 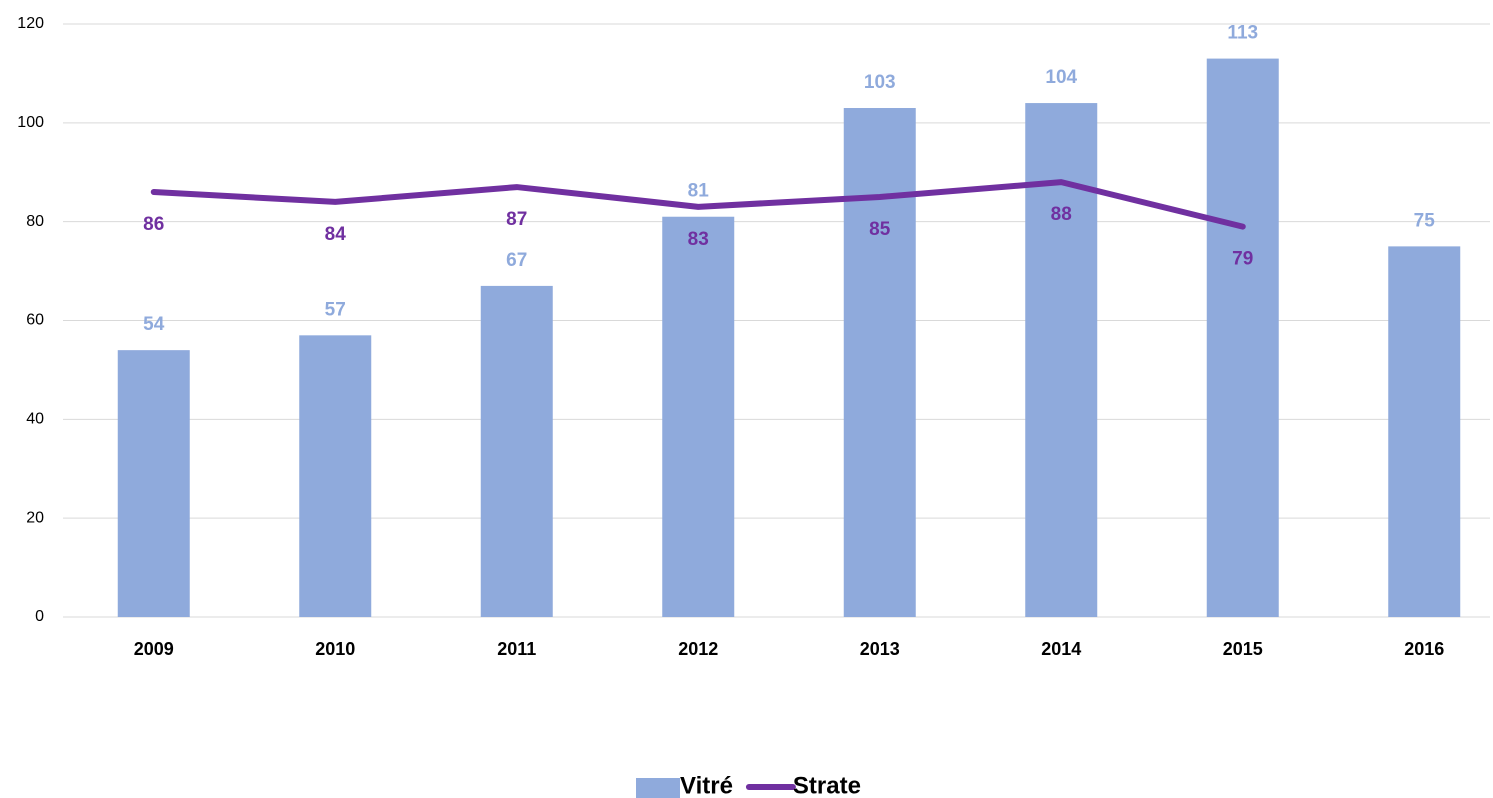 What do you see at coordinates (699, 191) in the screenshot?
I see `data-label: 81` at bounding box center [699, 191].